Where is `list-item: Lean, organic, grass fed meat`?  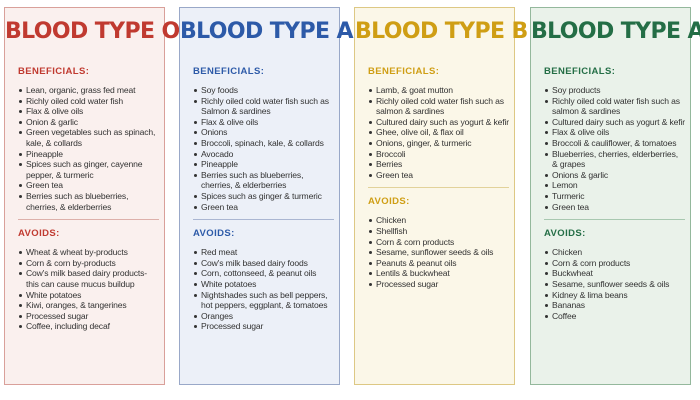
list-item: Lean, organic, grass fed meat is located at coordinates (88, 90).